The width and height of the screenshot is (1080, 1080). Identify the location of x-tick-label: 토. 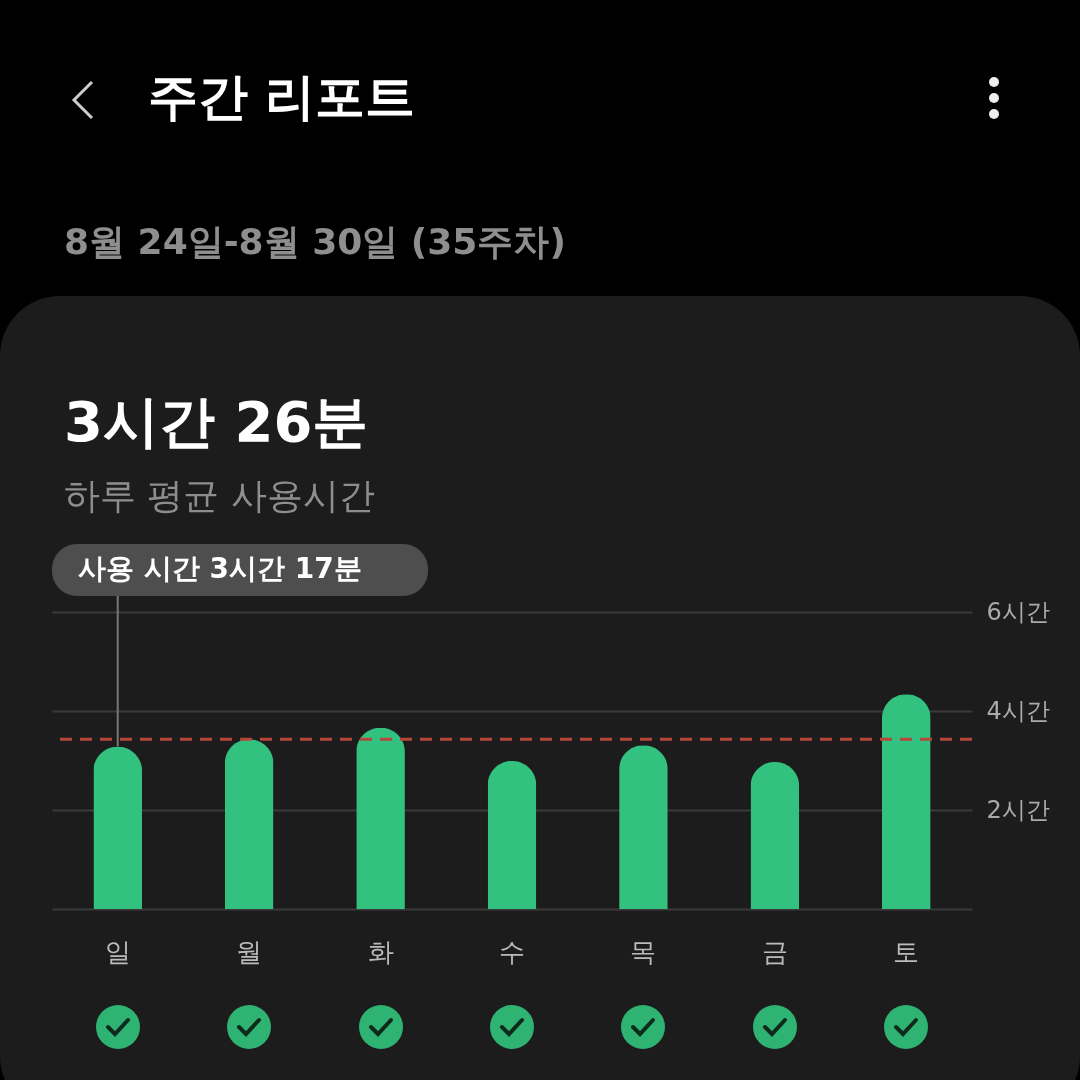
(906, 951).